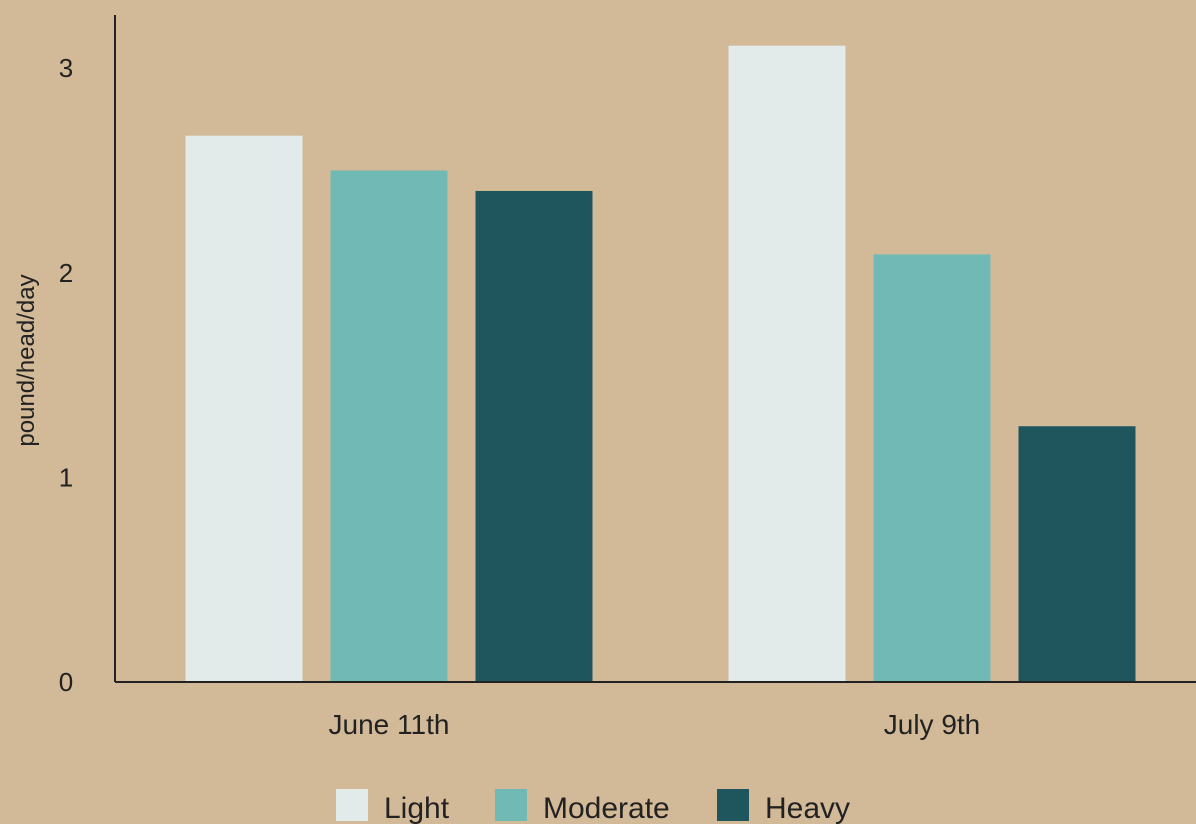 The height and width of the screenshot is (824, 1196). Describe the element at coordinates (655, 724) in the screenshot. I see `x-category-labels: June 11th July 9th` at that location.